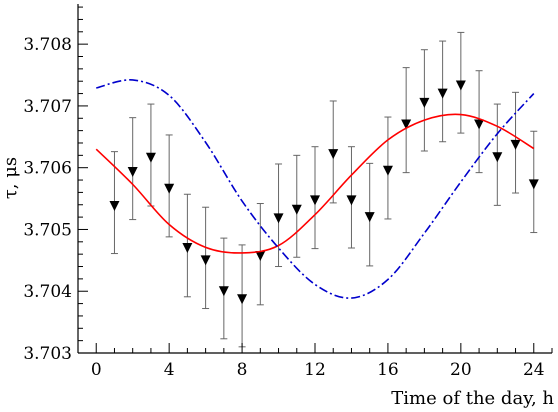  What do you see at coordinates (47, 45) in the screenshot?
I see `y-tick-label: 3.708` at bounding box center [47, 45].